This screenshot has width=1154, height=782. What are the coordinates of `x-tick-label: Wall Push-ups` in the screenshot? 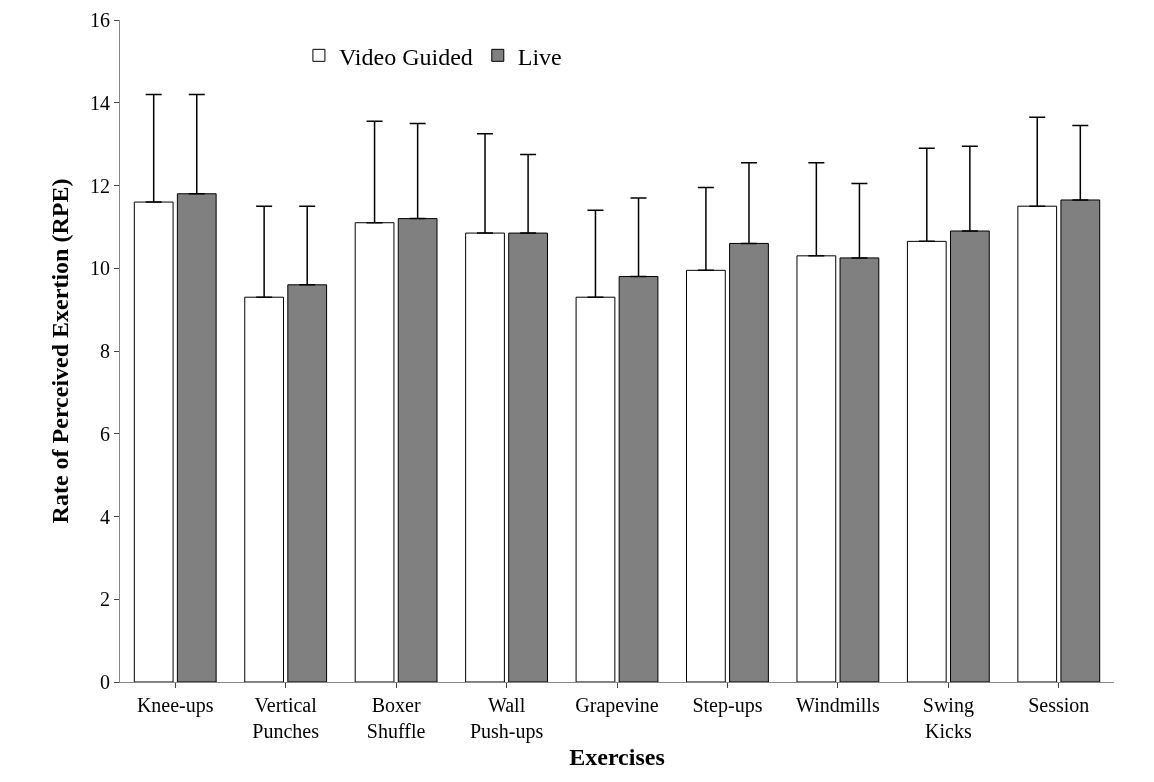 It's located at (506, 718).